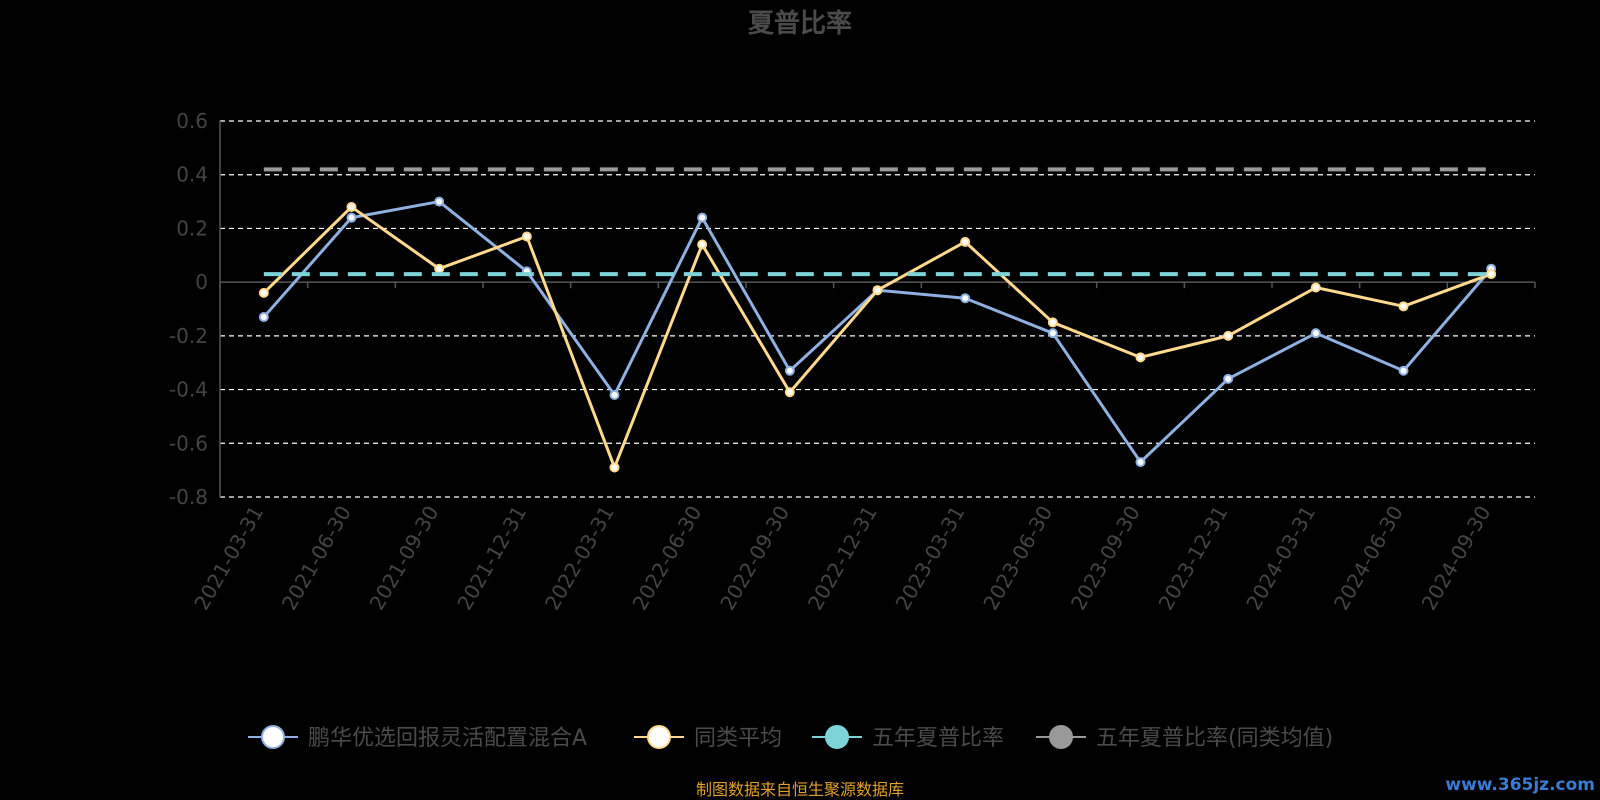 Image resolution: width=1600 pixels, height=800 pixels. I want to click on watermark: www.365jz.com, so click(1520, 785).